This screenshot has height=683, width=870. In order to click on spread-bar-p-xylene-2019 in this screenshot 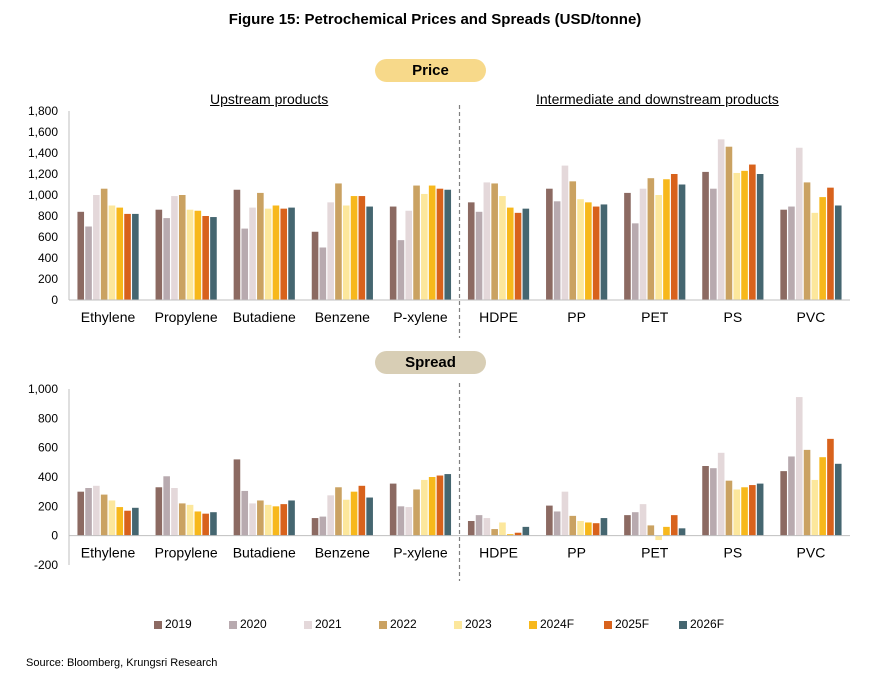, I will do `click(393, 509)`.